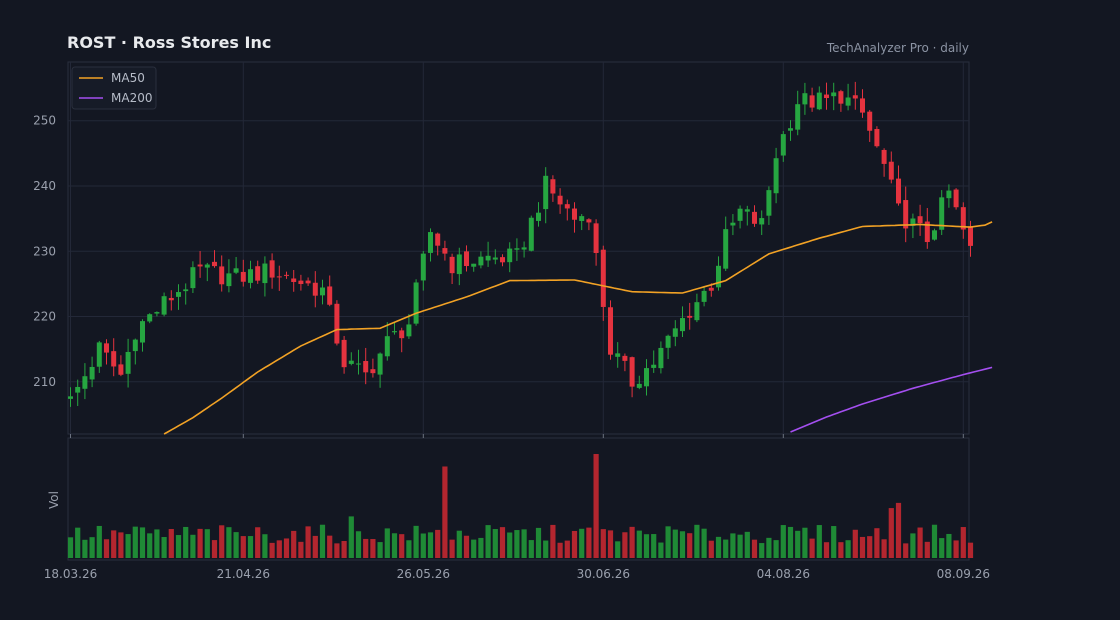  What do you see at coordinates (131, 98) in the screenshot?
I see `legend-ma200-label: MA200` at bounding box center [131, 98].